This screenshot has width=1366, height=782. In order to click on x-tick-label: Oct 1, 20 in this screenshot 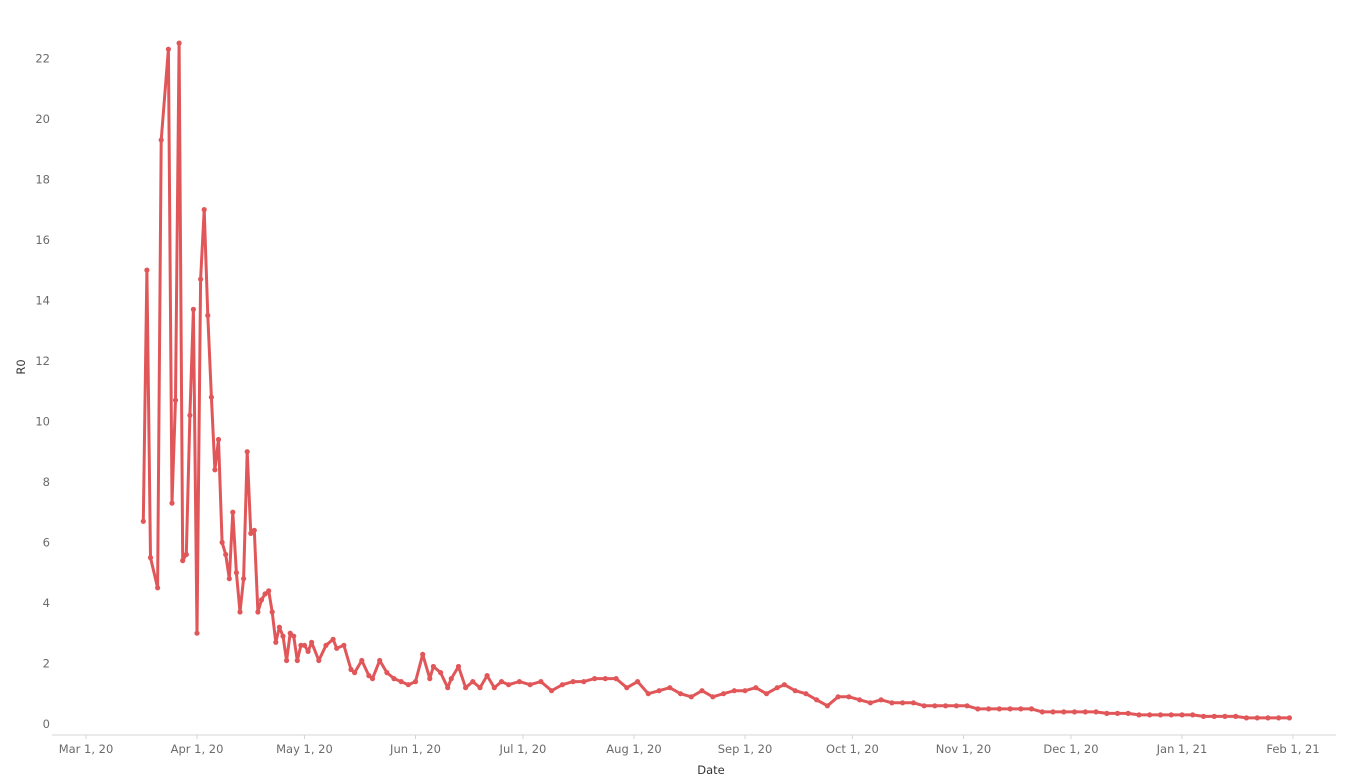, I will do `click(852, 749)`.